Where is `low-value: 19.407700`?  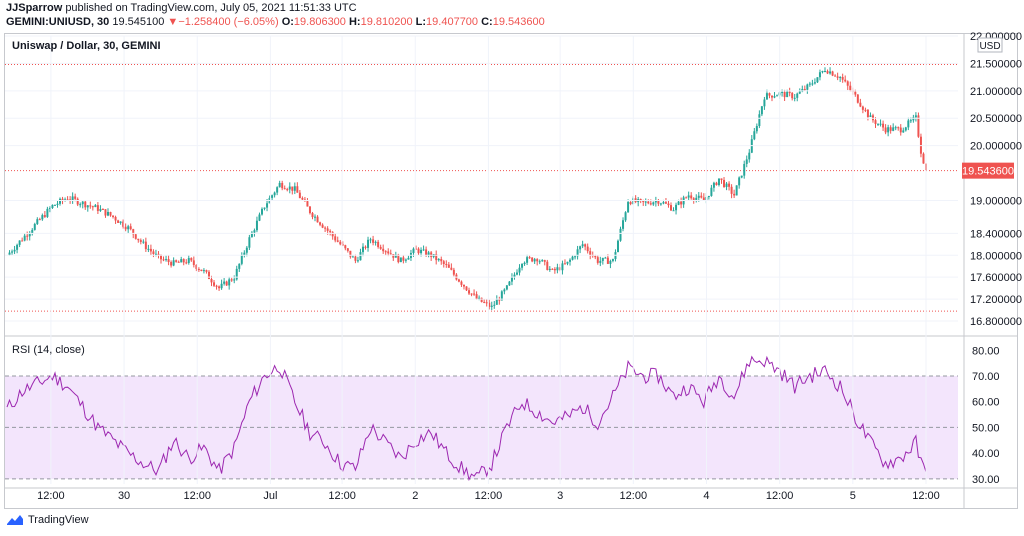 low-value: 19.407700 is located at coordinates (452, 22).